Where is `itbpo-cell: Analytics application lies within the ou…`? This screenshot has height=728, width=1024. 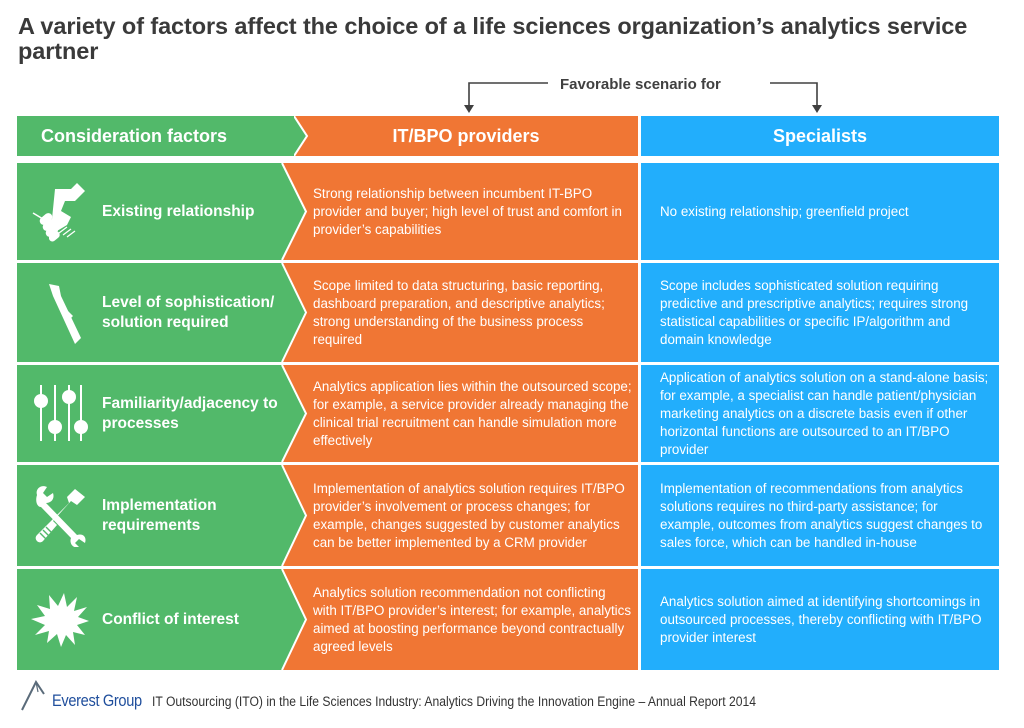 itbpo-cell: Analytics application lies within the ou… is located at coordinates (458, 413).